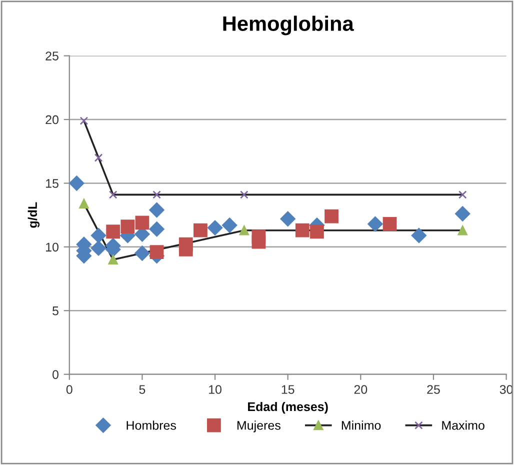 This screenshot has width=514, height=465. Describe the element at coordinates (288, 408) in the screenshot. I see `x-axis-title: Edad (meses)` at that location.